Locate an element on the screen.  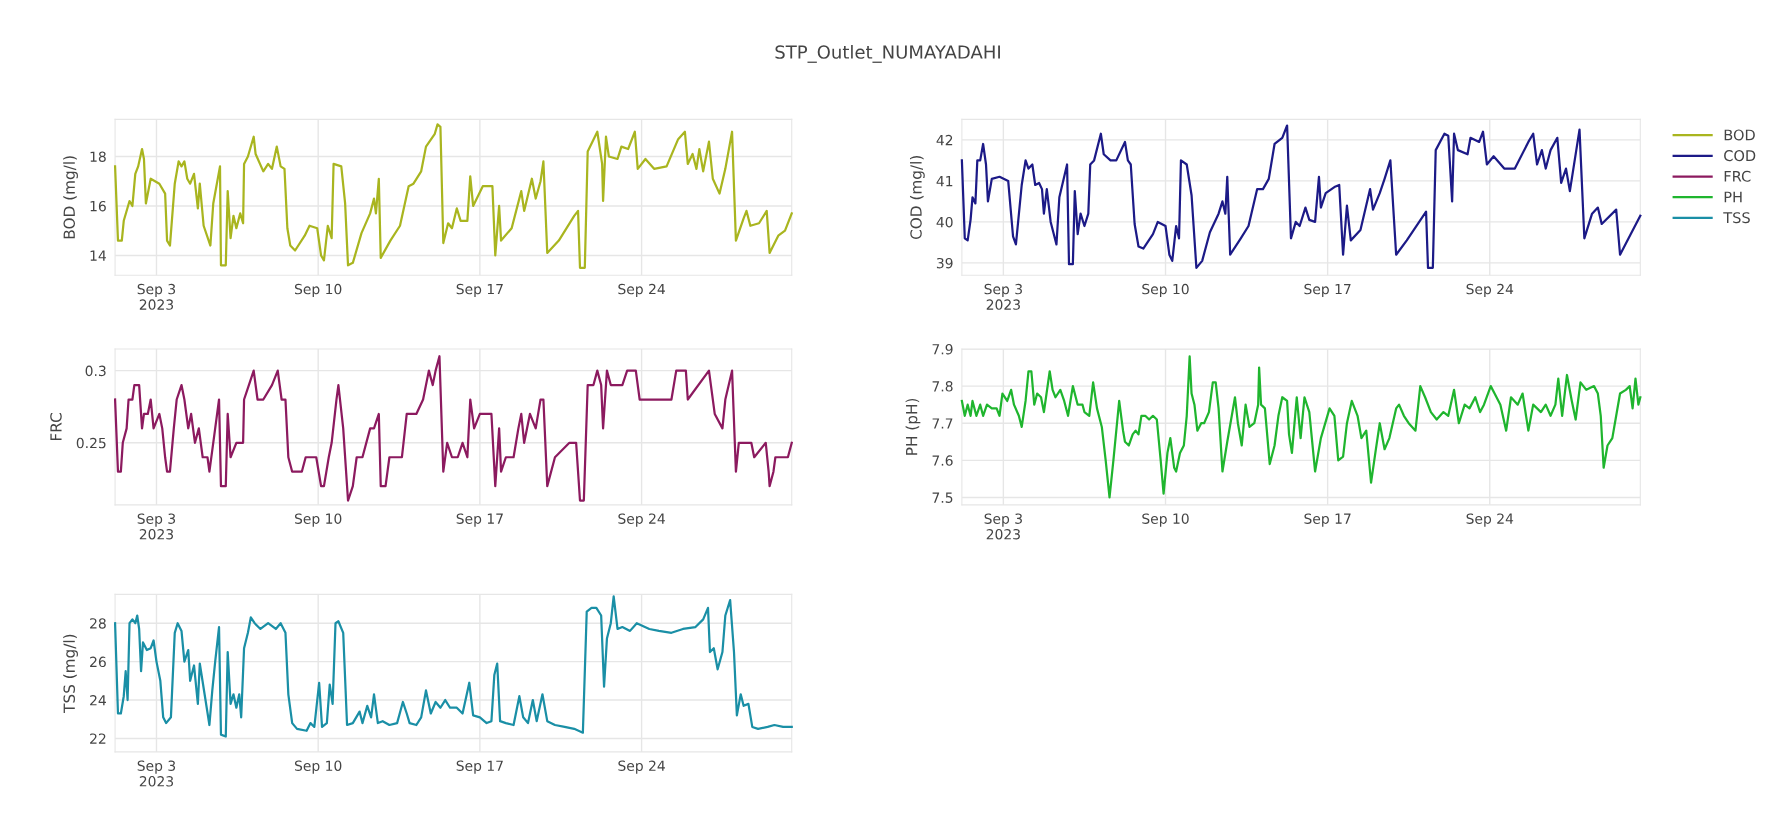
legend-label: BOD is located at coordinates (1739, 135).